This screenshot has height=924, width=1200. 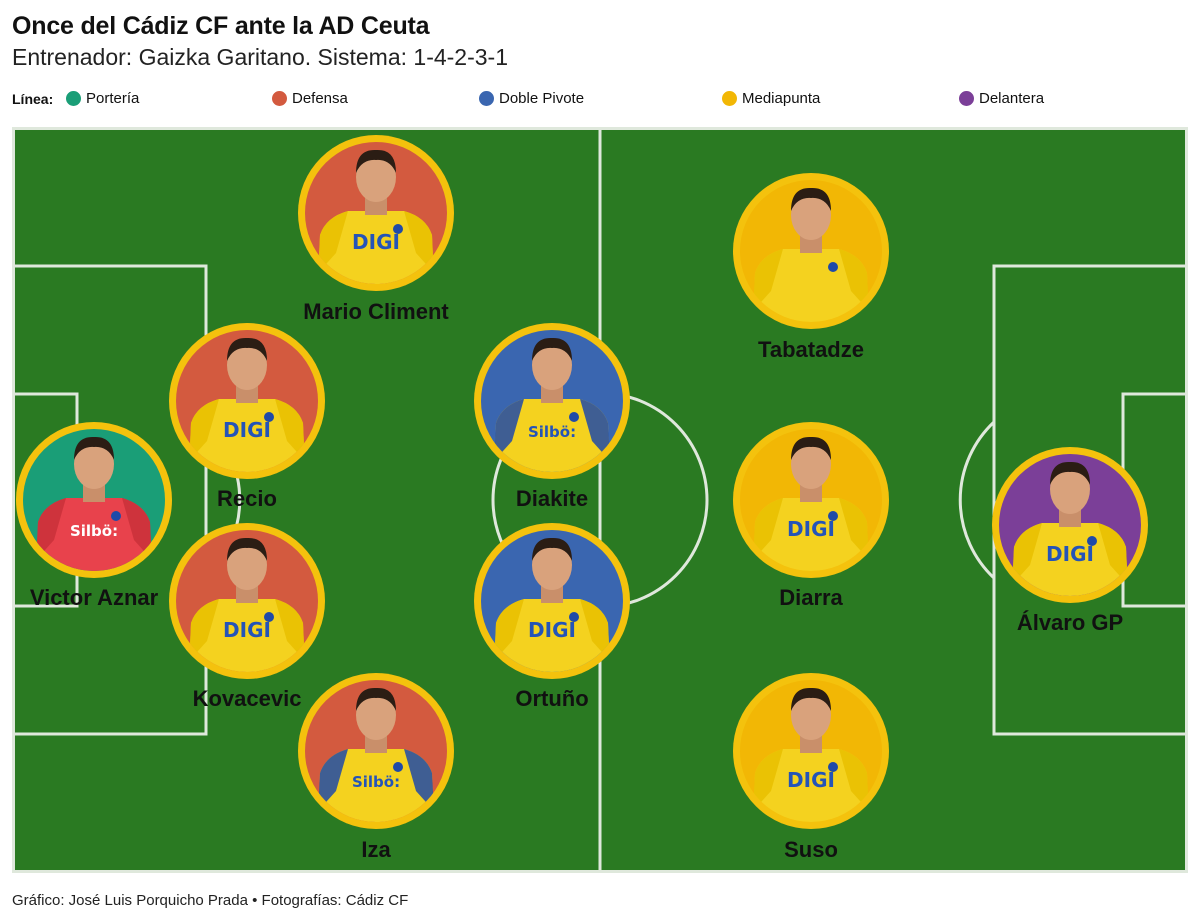 What do you see at coordinates (279, 98) in the screenshot?
I see `legend-dot-defensa` at bounding box center [279, 98].